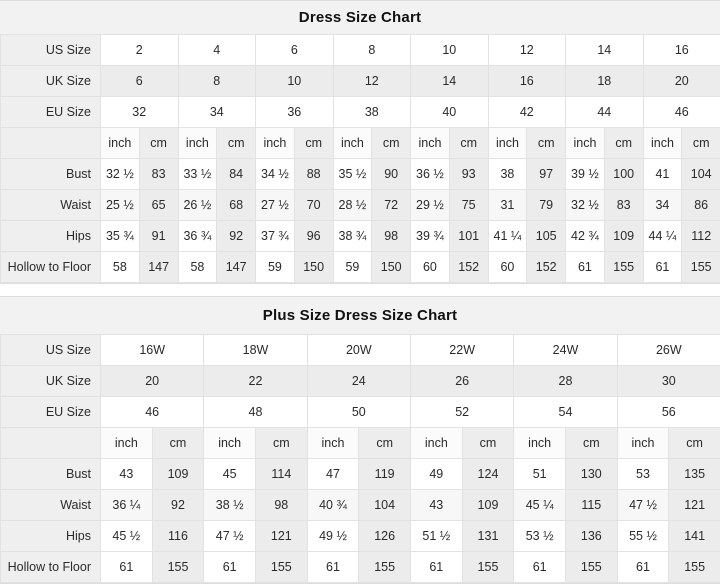  What do you see at coordinates (152, 350) in the screenshot?
I see `table-cell: 16W` at bounding box center [152, 350].